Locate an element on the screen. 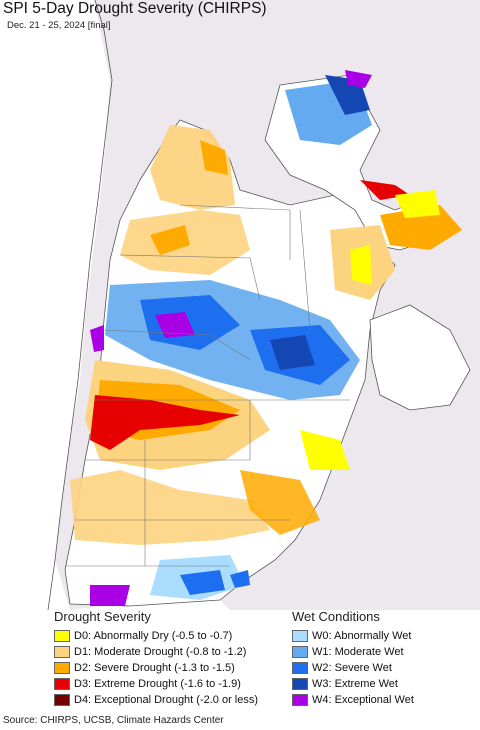  d0-patagonia is located at coordinates (325, 450).